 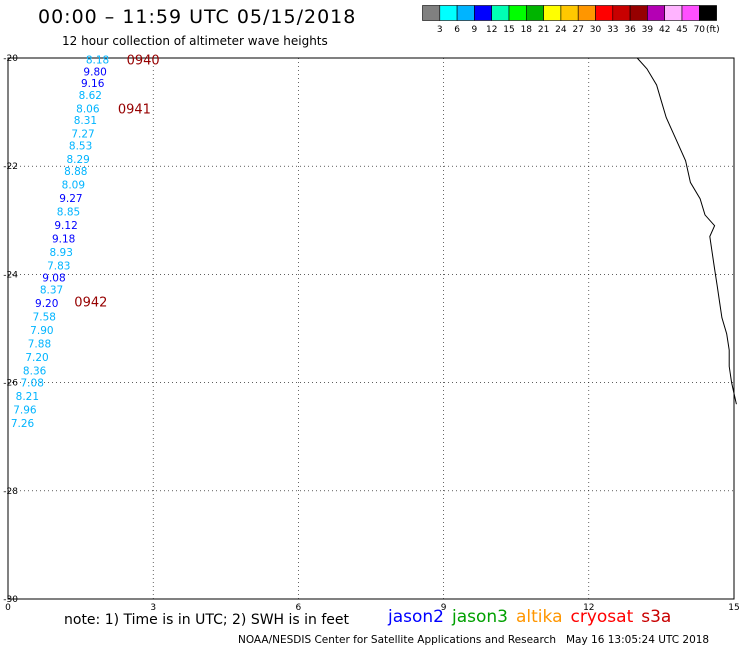 I want to click on swh-value: 7.83, so click(x=58, y=267).